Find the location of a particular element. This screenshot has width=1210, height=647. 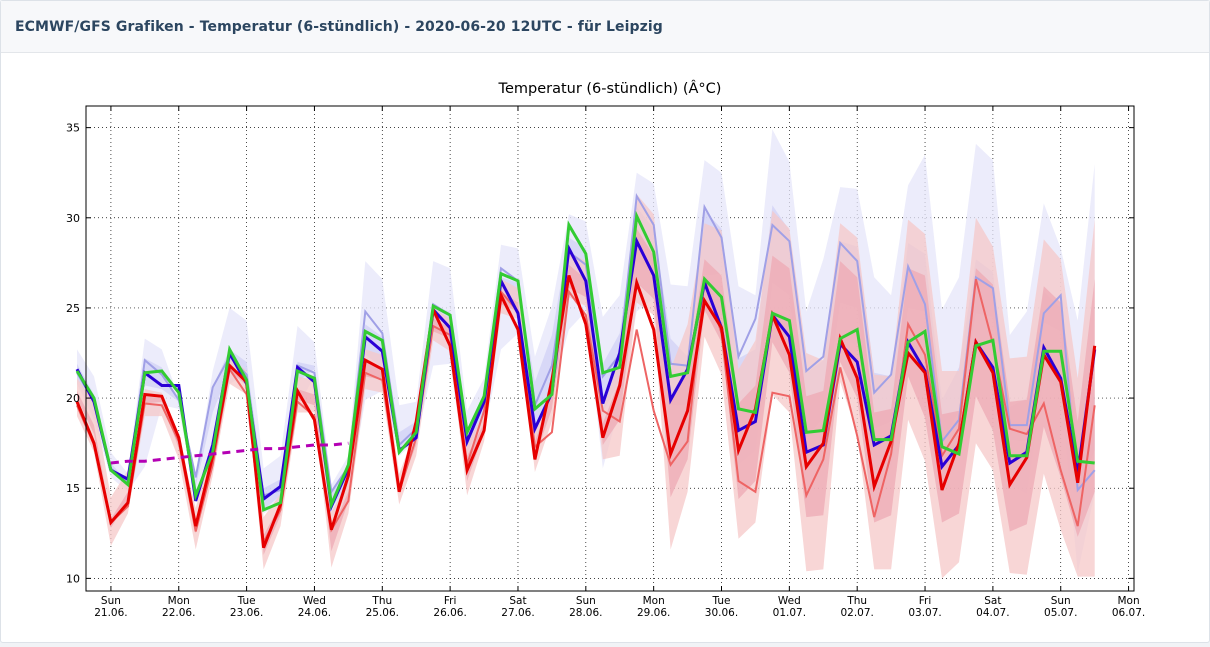

x-tick-date-label: 21.06. is located at coordinates (110, 613).